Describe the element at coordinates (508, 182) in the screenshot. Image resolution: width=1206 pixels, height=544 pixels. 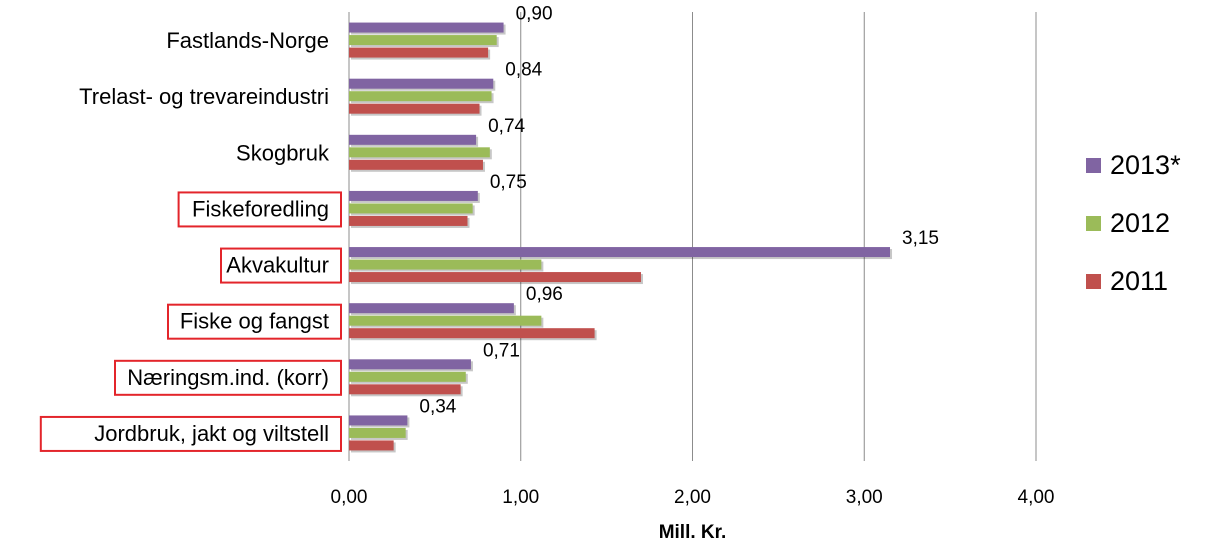
I see `data-label: 0,75` at that location.